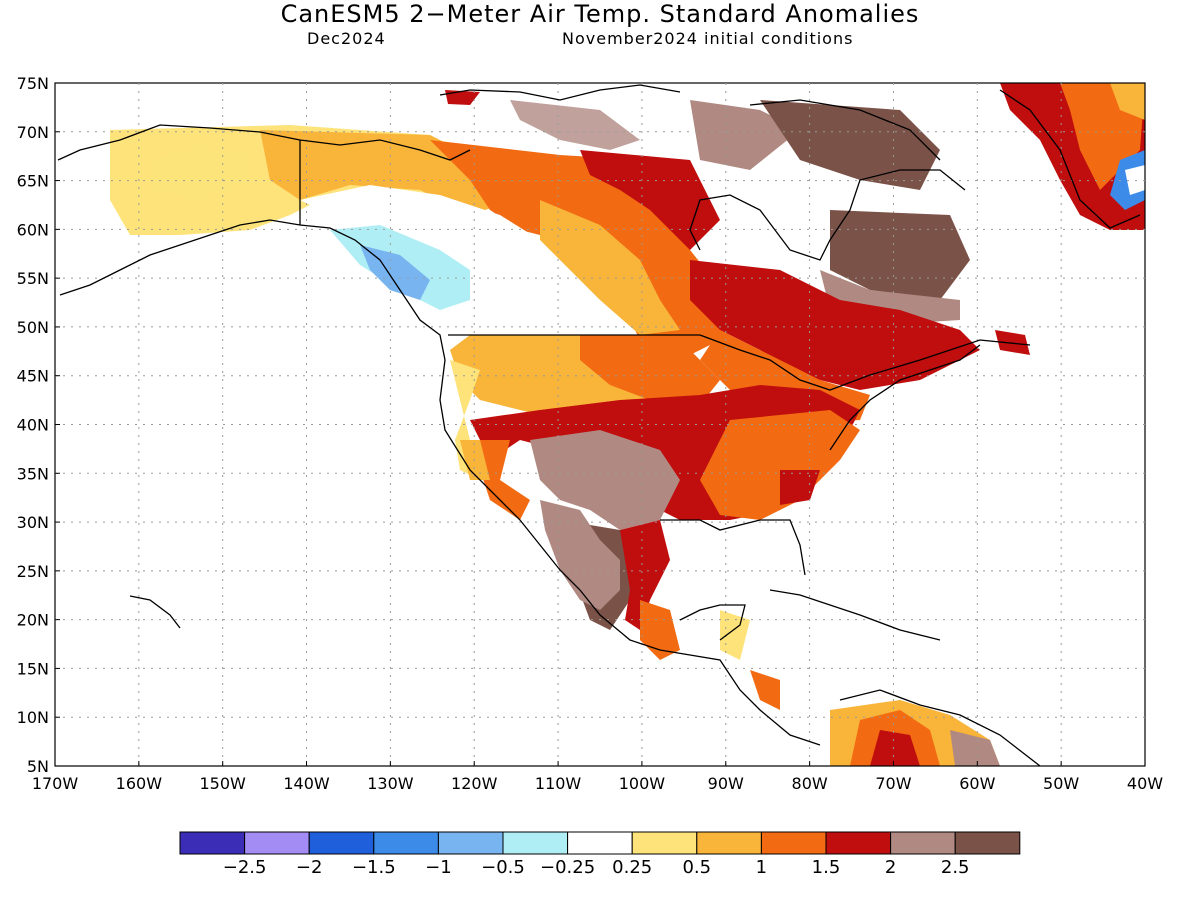 Image resolution: width=1200 pixels, height=900 pixels. Describe the element at coordinates (826, 867) in the screenshot. I see `colorbar-label: 1.5` at that location.